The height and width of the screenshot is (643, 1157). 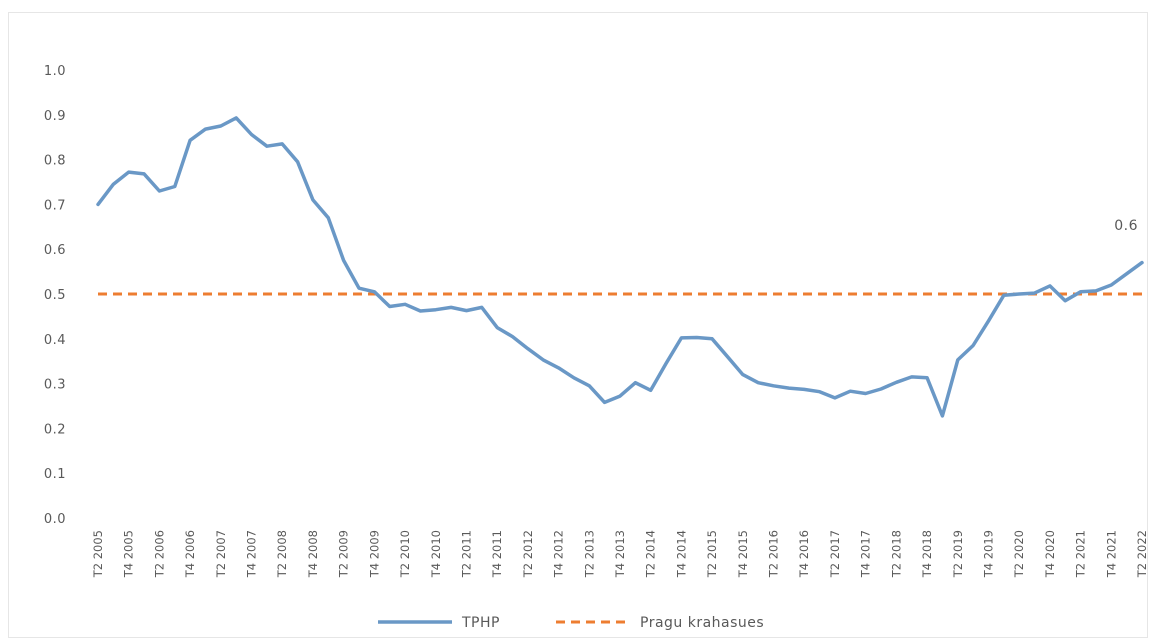 I want to click on y-tick-label: 0.0, so click(x=55, y=519).